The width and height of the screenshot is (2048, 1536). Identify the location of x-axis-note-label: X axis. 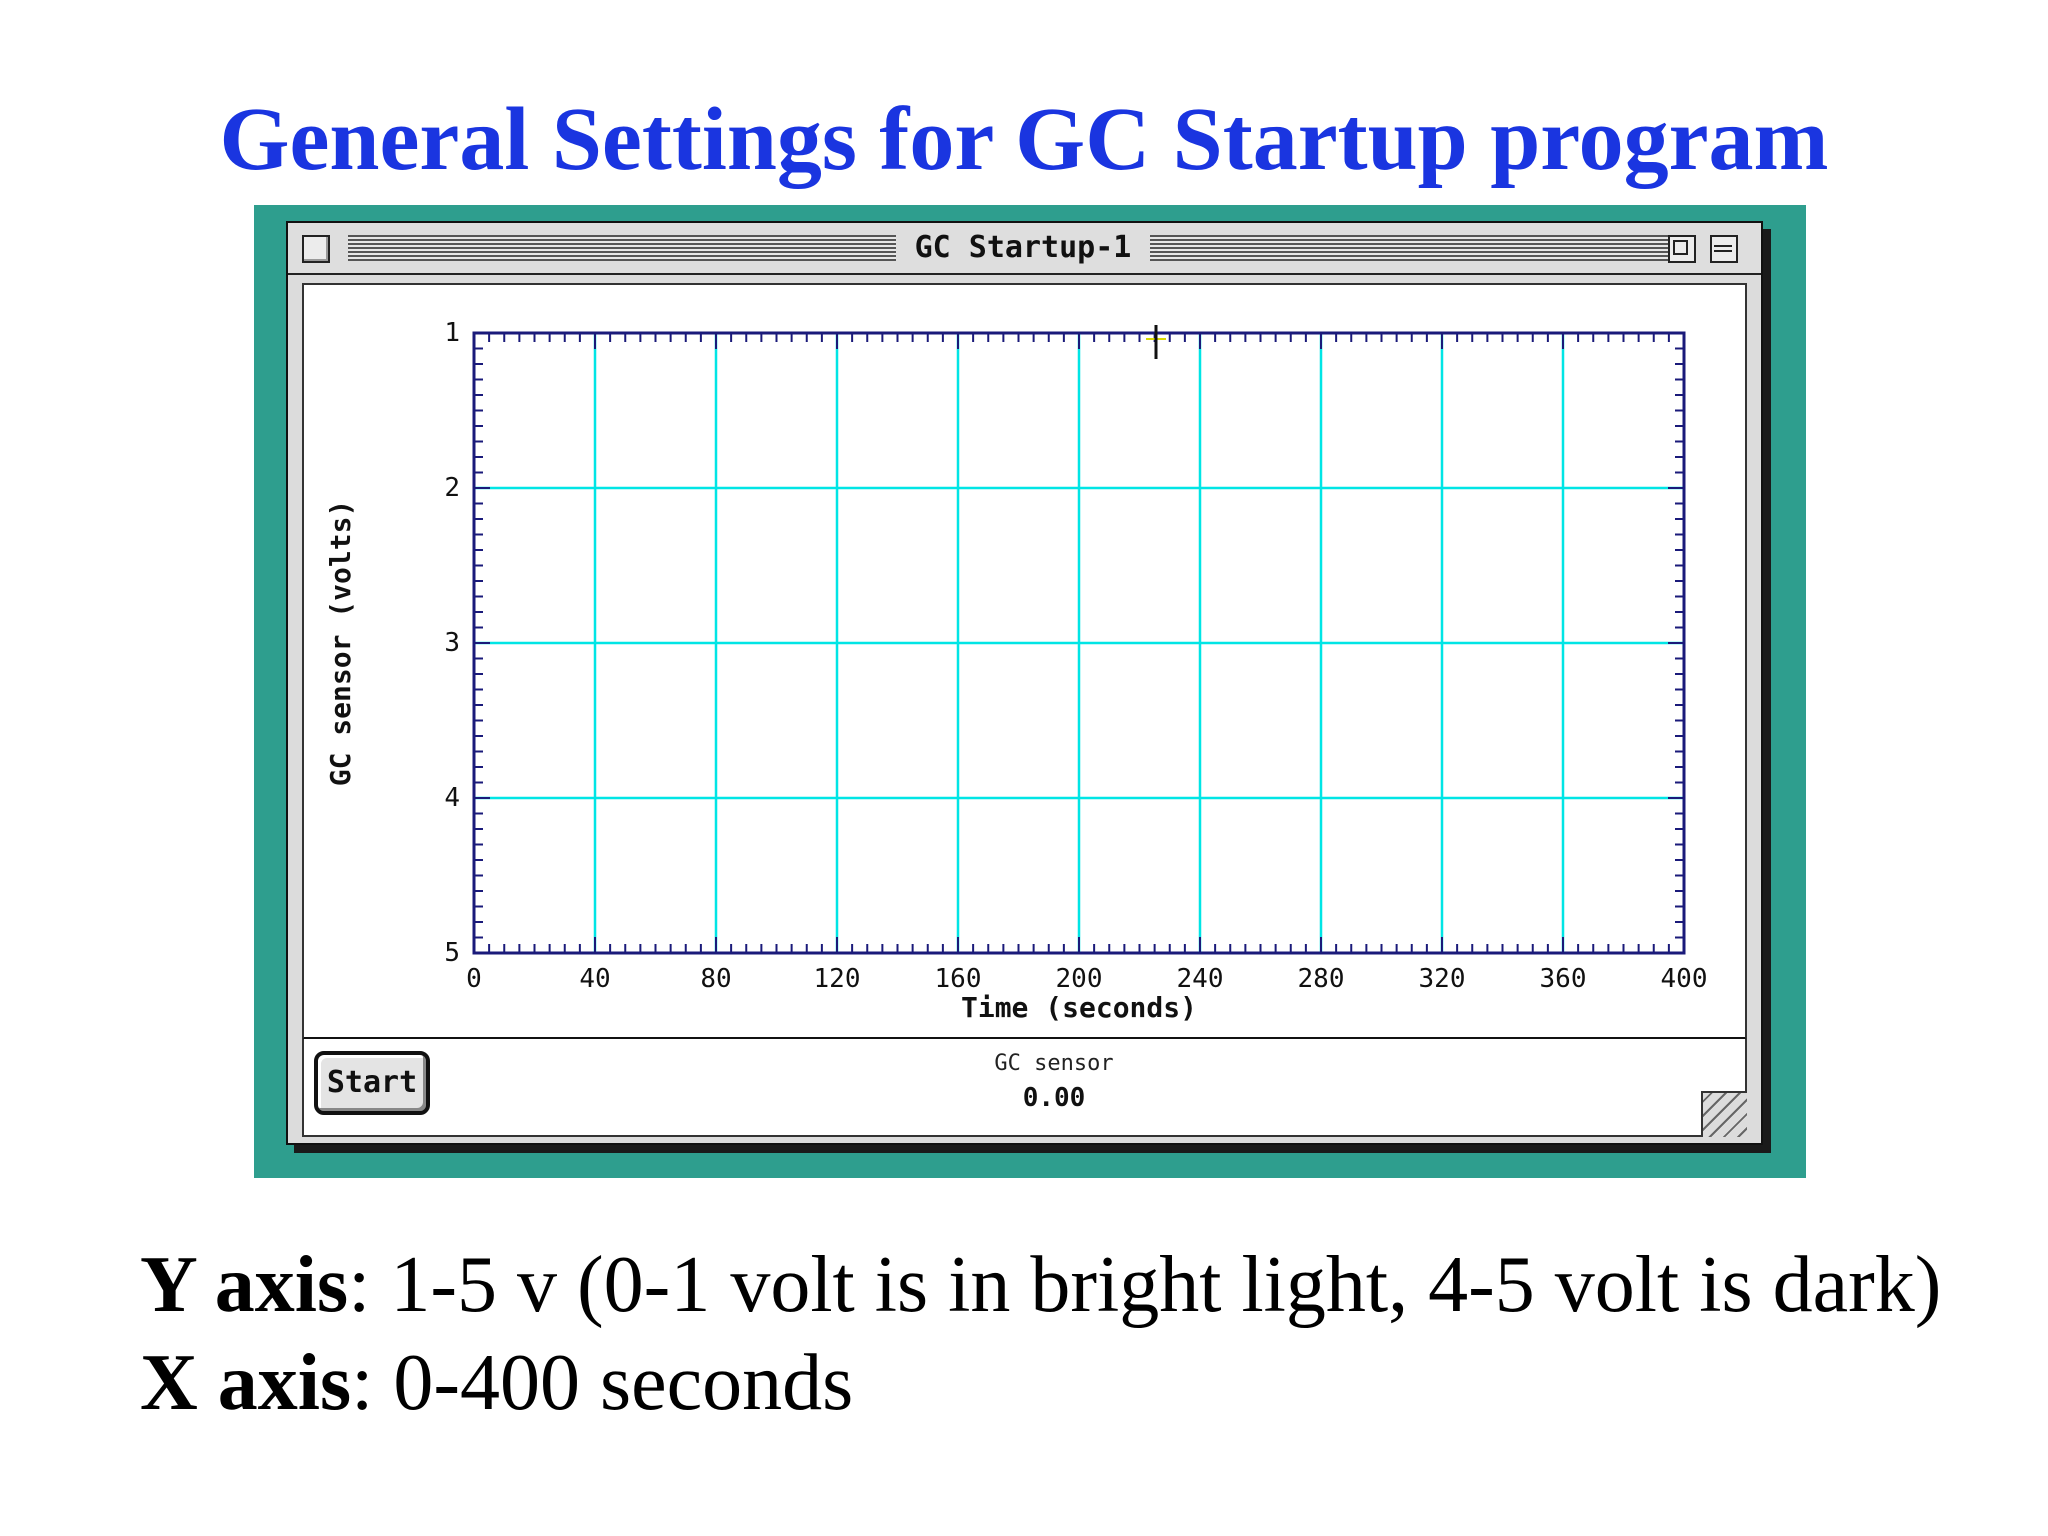
(246, 1383).